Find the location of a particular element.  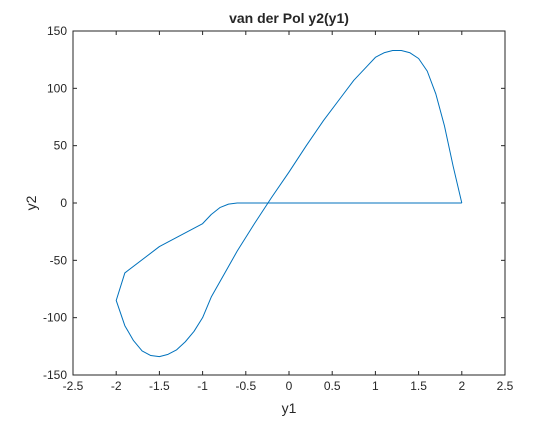

y-tick-label: -150 is located at coordinates (55, 375).